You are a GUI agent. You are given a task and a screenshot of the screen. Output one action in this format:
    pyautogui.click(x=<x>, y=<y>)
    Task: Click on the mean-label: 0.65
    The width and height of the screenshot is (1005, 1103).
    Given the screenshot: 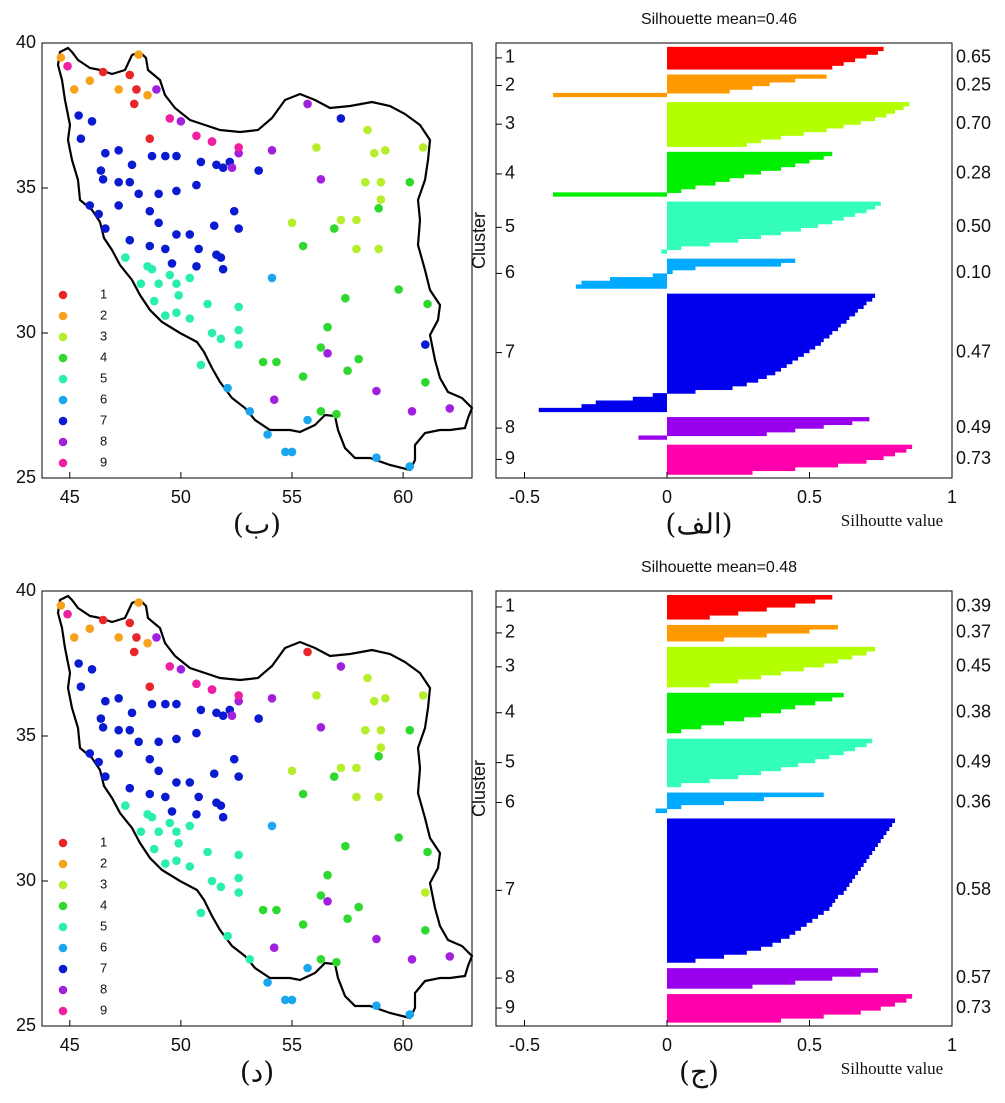 What is the action you would take?
    pyautogui.click(x=973, y=57)
    